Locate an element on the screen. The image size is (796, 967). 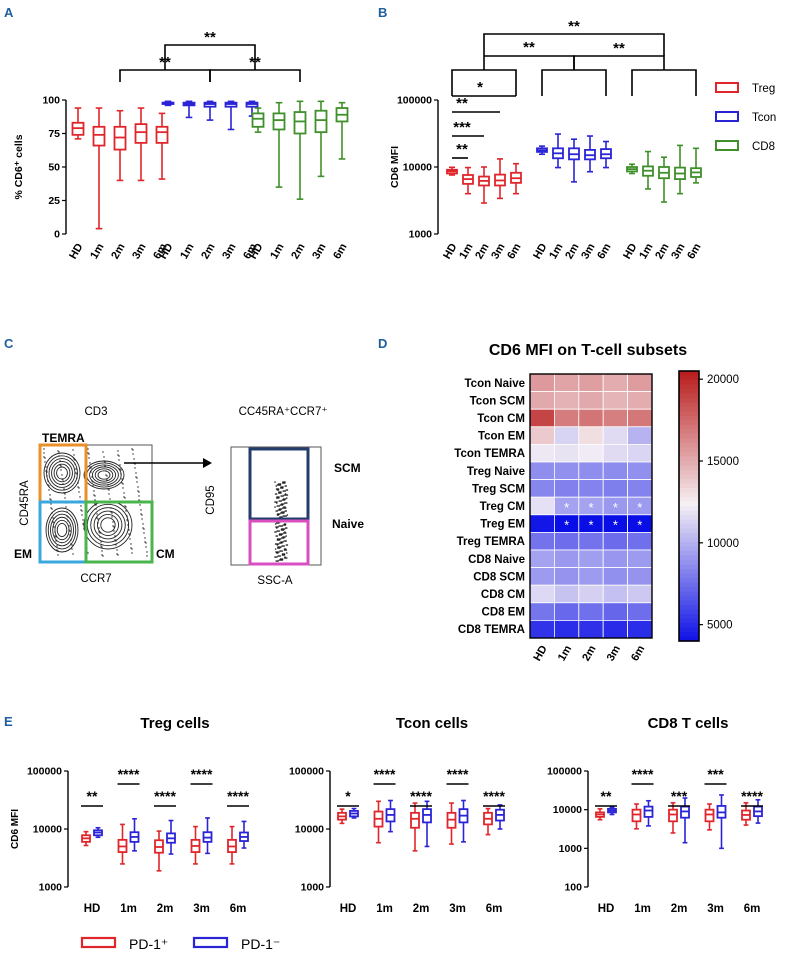
box-treg-3m is located at coordinates (141, 144).